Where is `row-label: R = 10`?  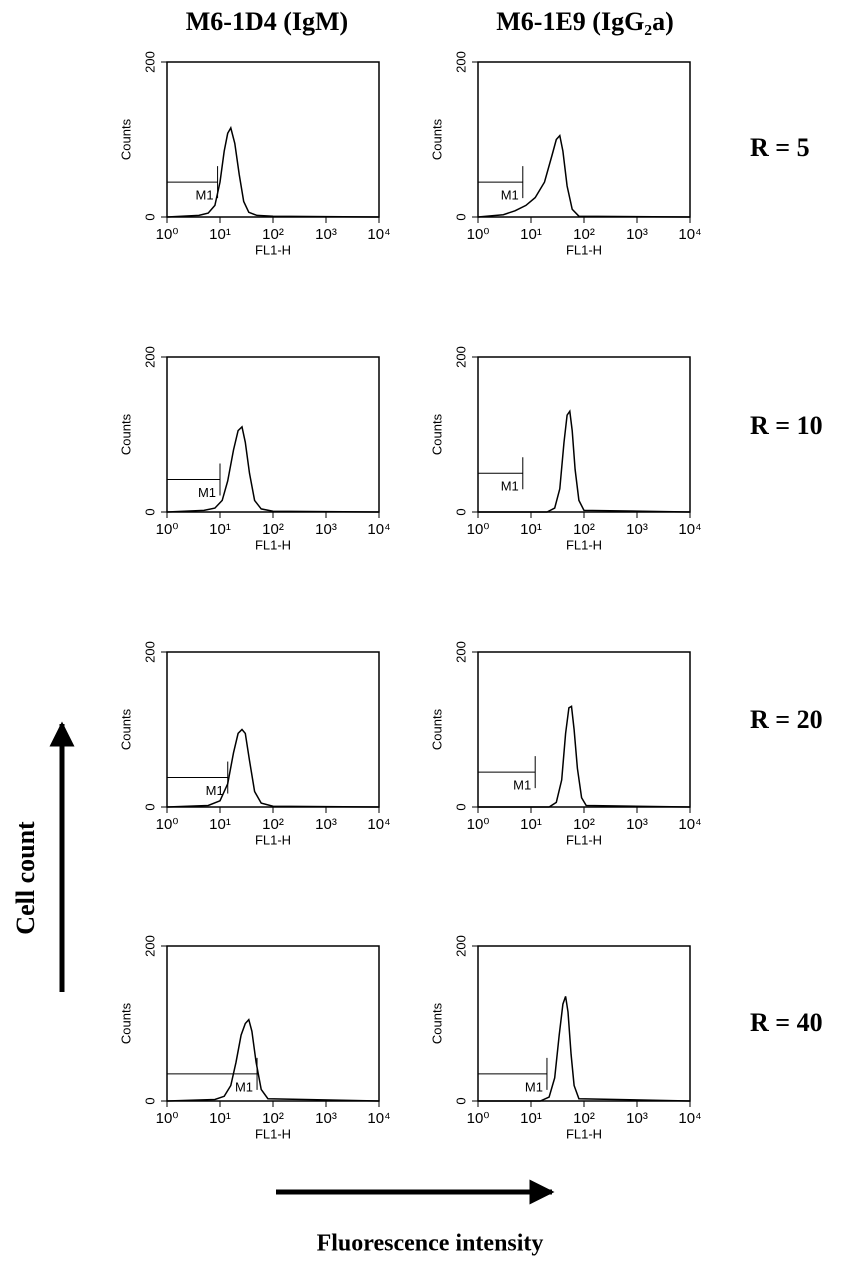 row-label: R = 10 is located at coordinates (786, 425).